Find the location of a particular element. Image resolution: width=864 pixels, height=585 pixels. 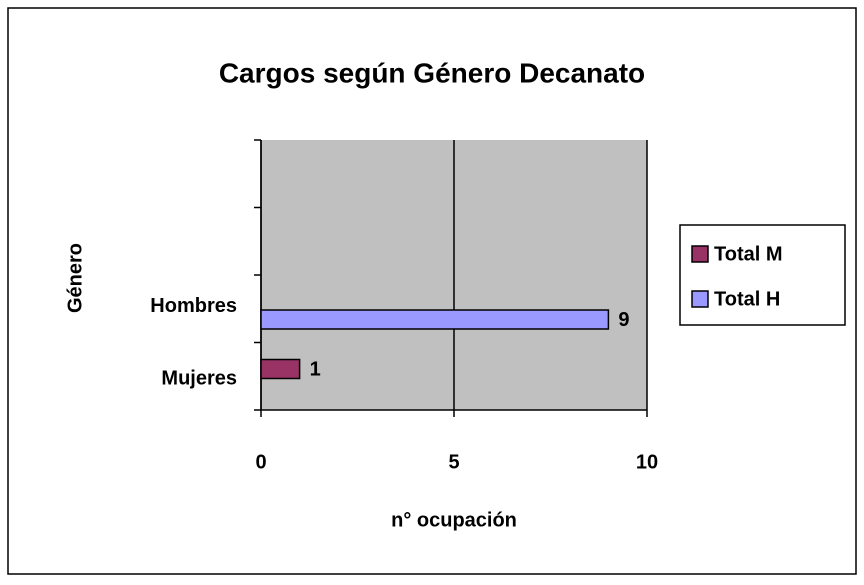

y-tick-label: Mujeres is located at coordinates (199, 379).